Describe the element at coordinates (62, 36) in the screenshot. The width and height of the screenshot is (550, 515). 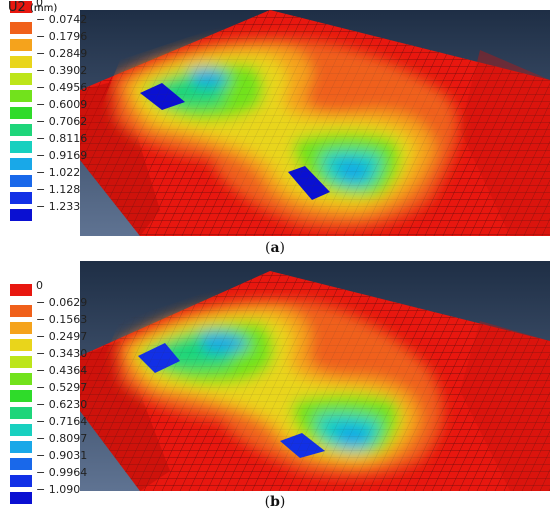
I see `legend-value: − 0.1796` at that location.